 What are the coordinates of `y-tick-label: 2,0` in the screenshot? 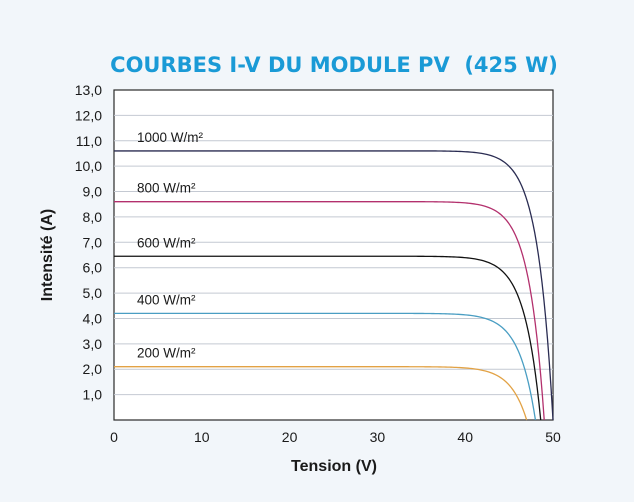 It's located at (93, 369).